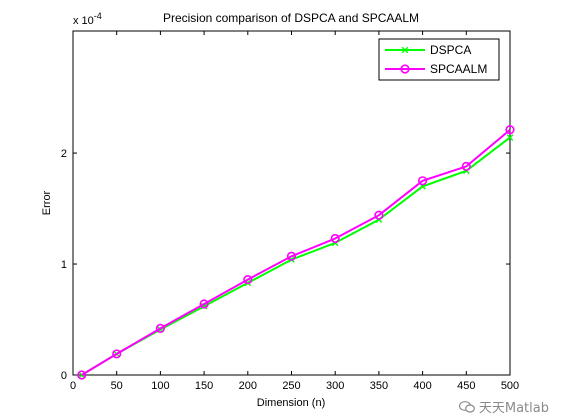 This screenshot has width=561, height=420. What do you see at coordinates (47, 202) in the screenshot?
I see `y-axis-label: Error` at bounding box center [47, 202].